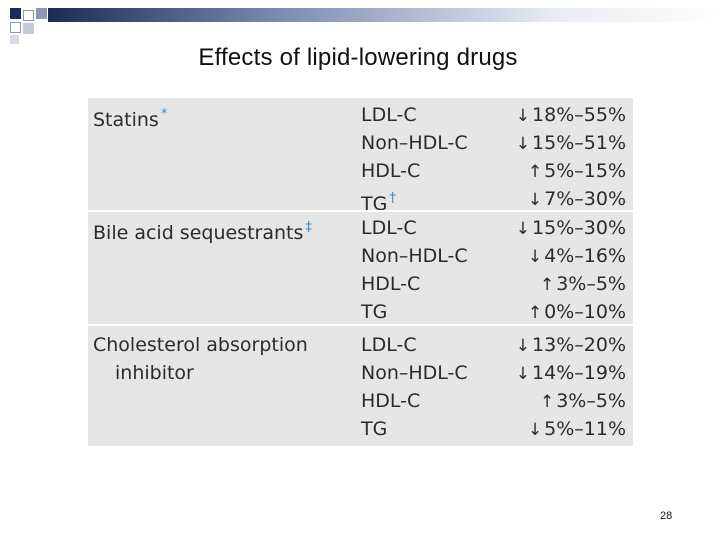 The image size is (720, 540). What do you see at coordinates (360, 429) in the screenshot?
I see `table-row: TG ↓ 5%–11%` at bounding box center [360, 429].